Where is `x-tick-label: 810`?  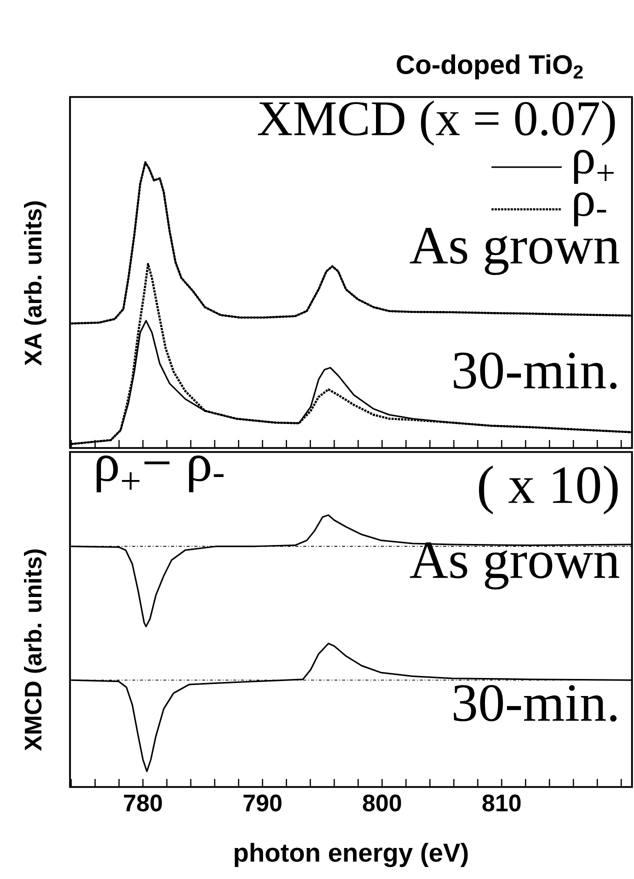
x-tick-label: 810 is located at coordinates (501, 803).